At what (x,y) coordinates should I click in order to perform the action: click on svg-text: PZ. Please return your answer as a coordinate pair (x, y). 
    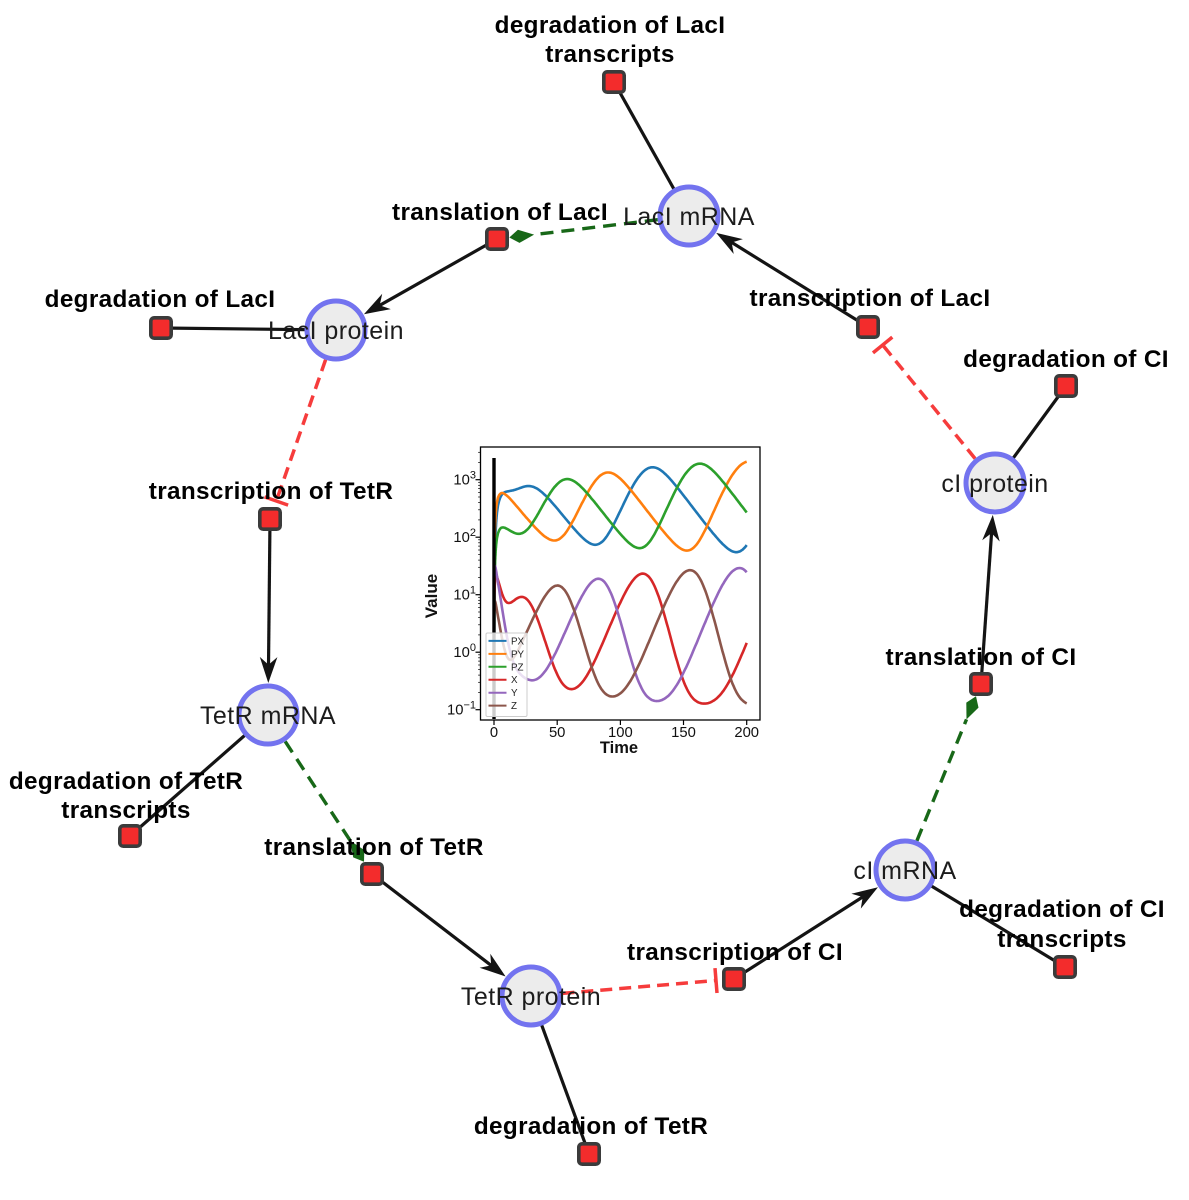
    Looking at the image, I should click on (517, 667).